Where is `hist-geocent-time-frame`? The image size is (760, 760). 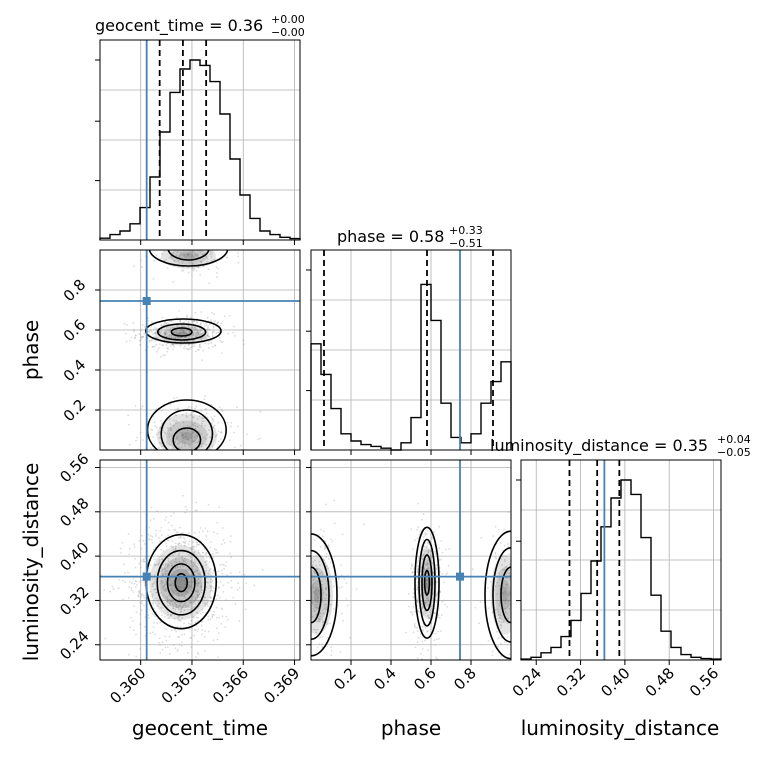 hist-geocent-time-frame is located at coordinates (200, 140).